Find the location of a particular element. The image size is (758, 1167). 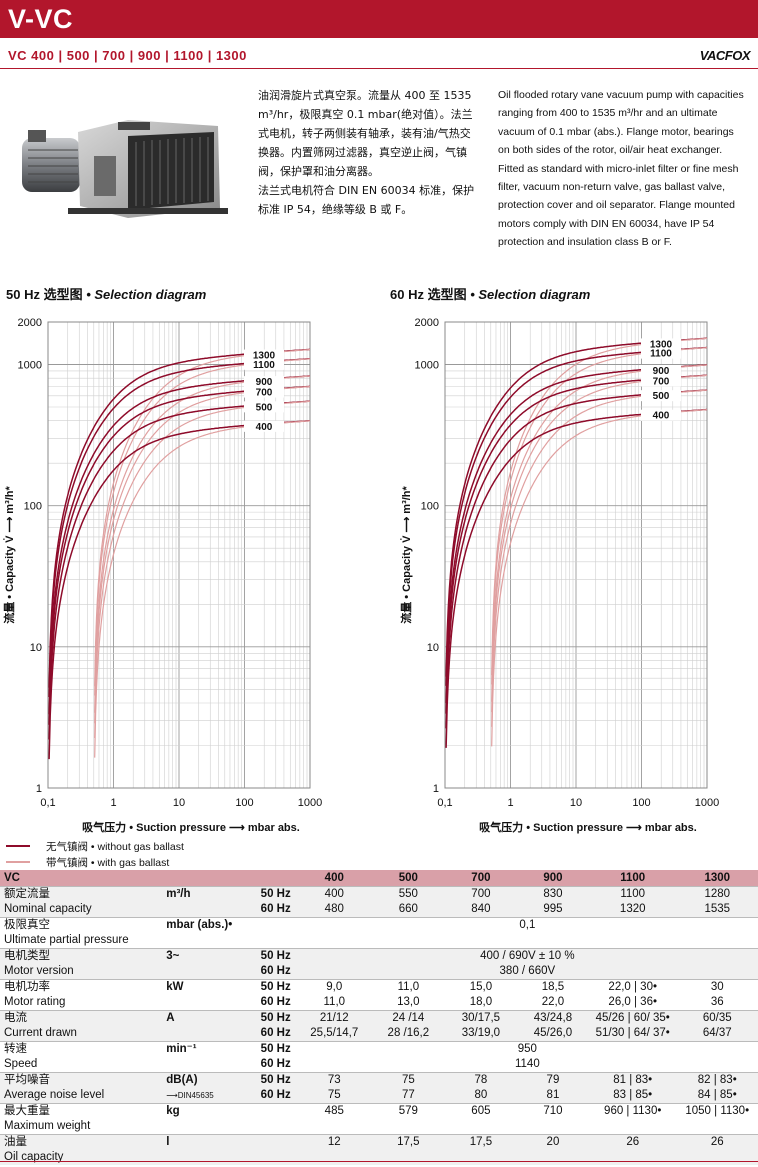

row-unit-note: ⟶DIN45635 is located at coordinates (206, 1096).